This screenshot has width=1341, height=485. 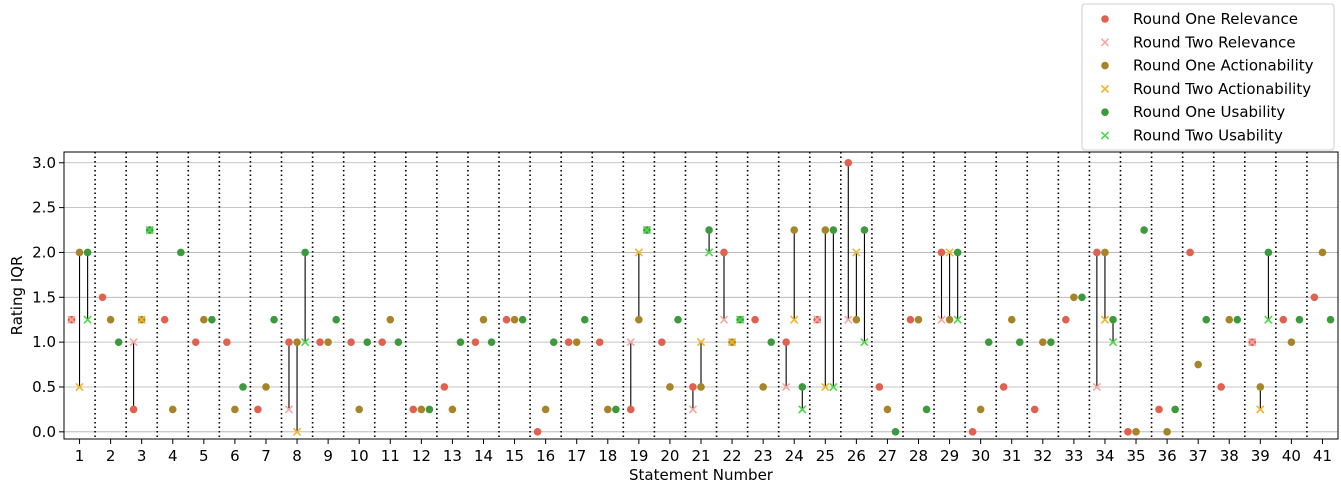 I want to click on y-axis-label: Rating IQR, so click(x=17, y=296).